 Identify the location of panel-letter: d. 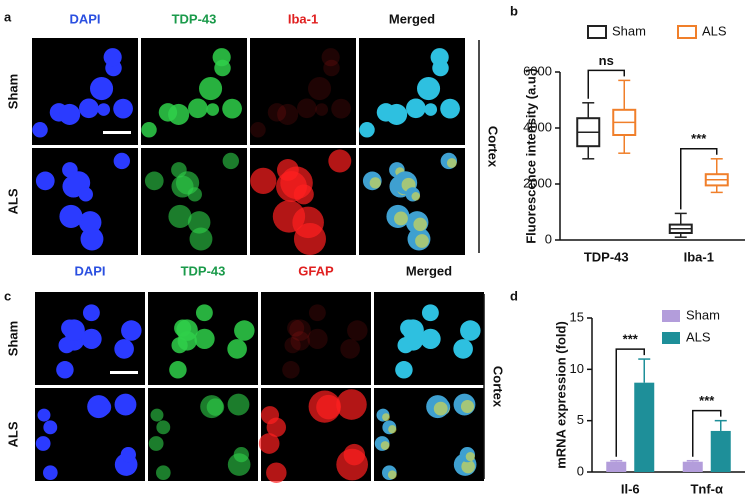
(514, 295).